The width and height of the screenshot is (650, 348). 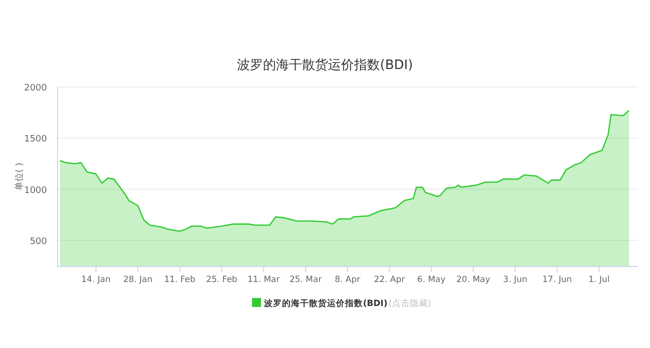 What do you see at coordinates (305, 280) in the screenshot?
I see `x-tick-label: 25. Mar` at bounding box center [305, 280].